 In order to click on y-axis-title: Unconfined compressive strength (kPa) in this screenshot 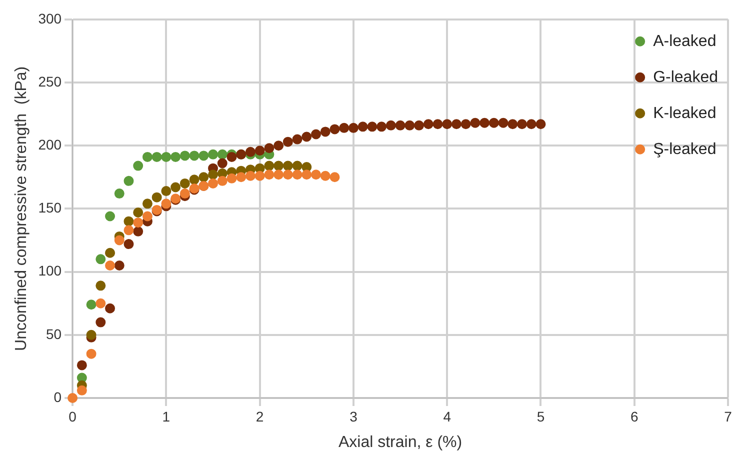, I will do `click(21, 208)`.